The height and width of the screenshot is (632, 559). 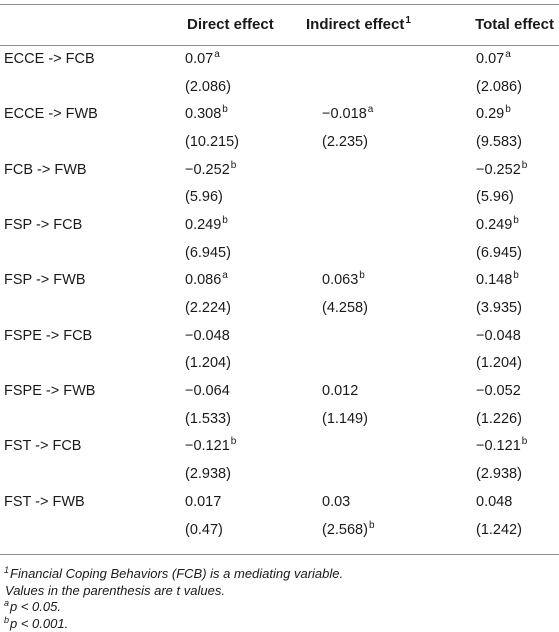 I want to click on indirect-effect-value: 0.063b, so click(x=385, y=281).